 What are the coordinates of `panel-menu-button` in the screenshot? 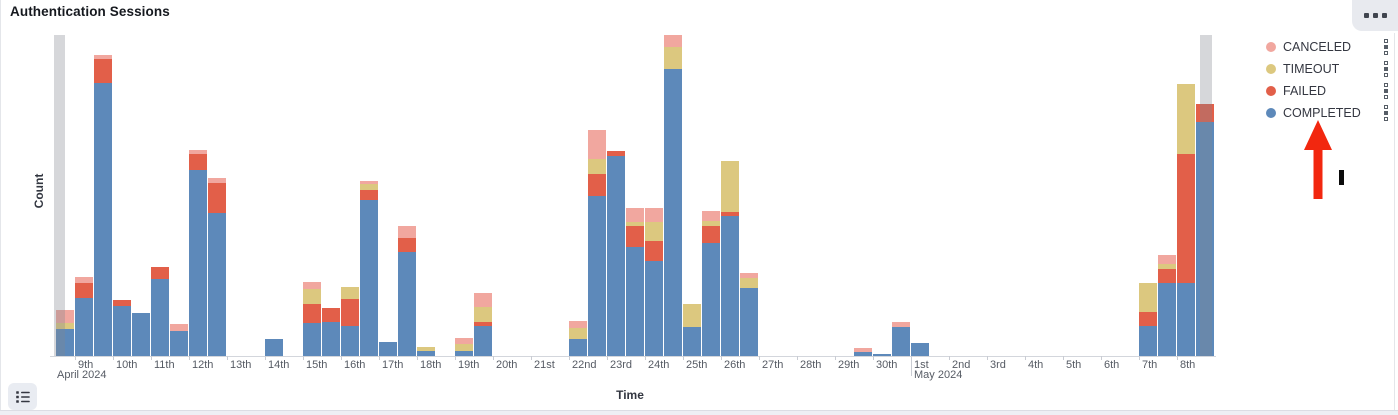 It's located at (1375, 15).